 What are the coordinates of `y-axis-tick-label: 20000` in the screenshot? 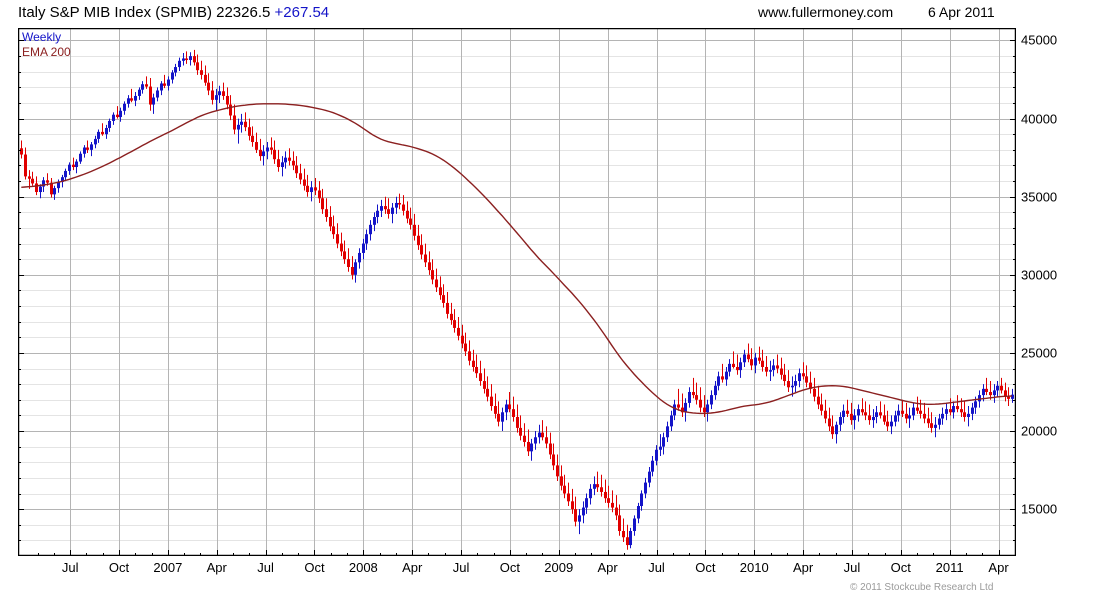 It's located at (1039, 431).